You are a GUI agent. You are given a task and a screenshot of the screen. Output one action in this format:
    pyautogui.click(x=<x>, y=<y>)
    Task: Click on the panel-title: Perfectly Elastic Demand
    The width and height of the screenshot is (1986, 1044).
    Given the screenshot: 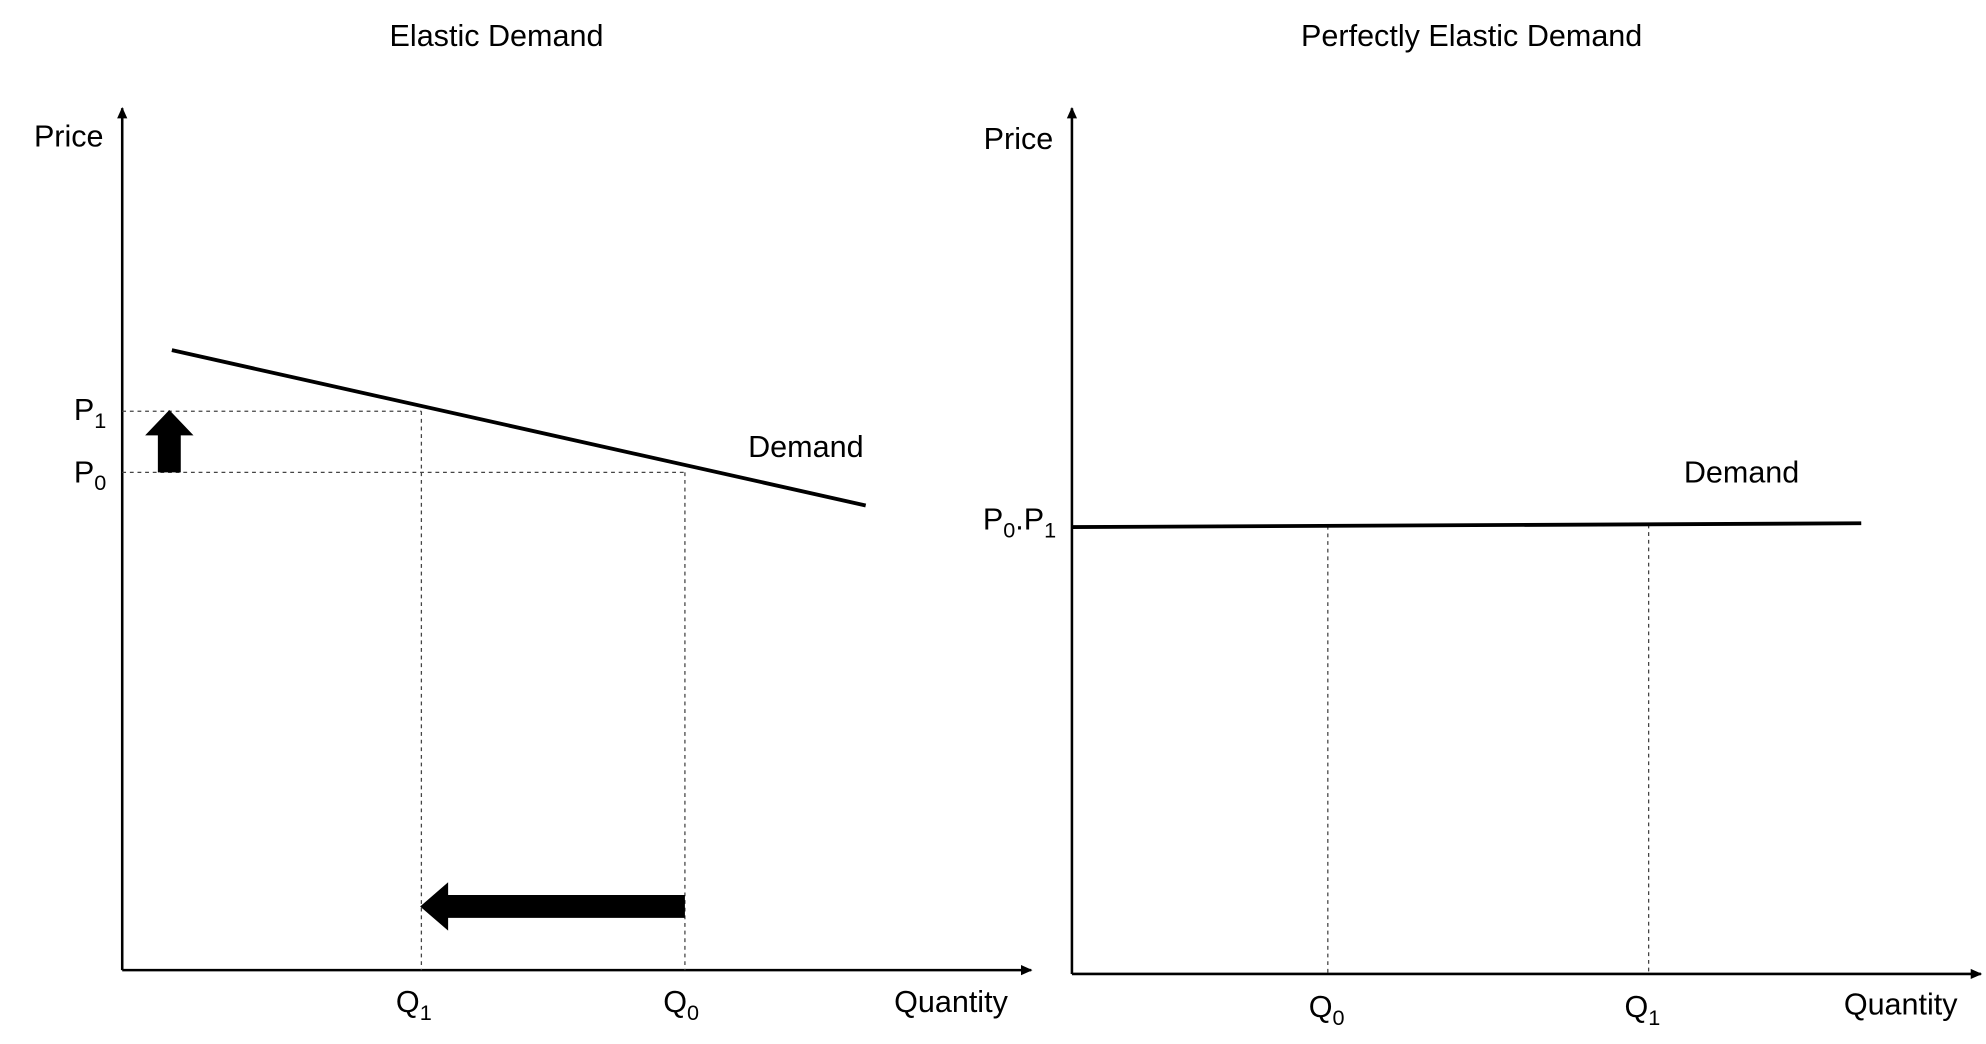 What is the action you would take?
    pyautogui.click(x=1471, y=36)
    